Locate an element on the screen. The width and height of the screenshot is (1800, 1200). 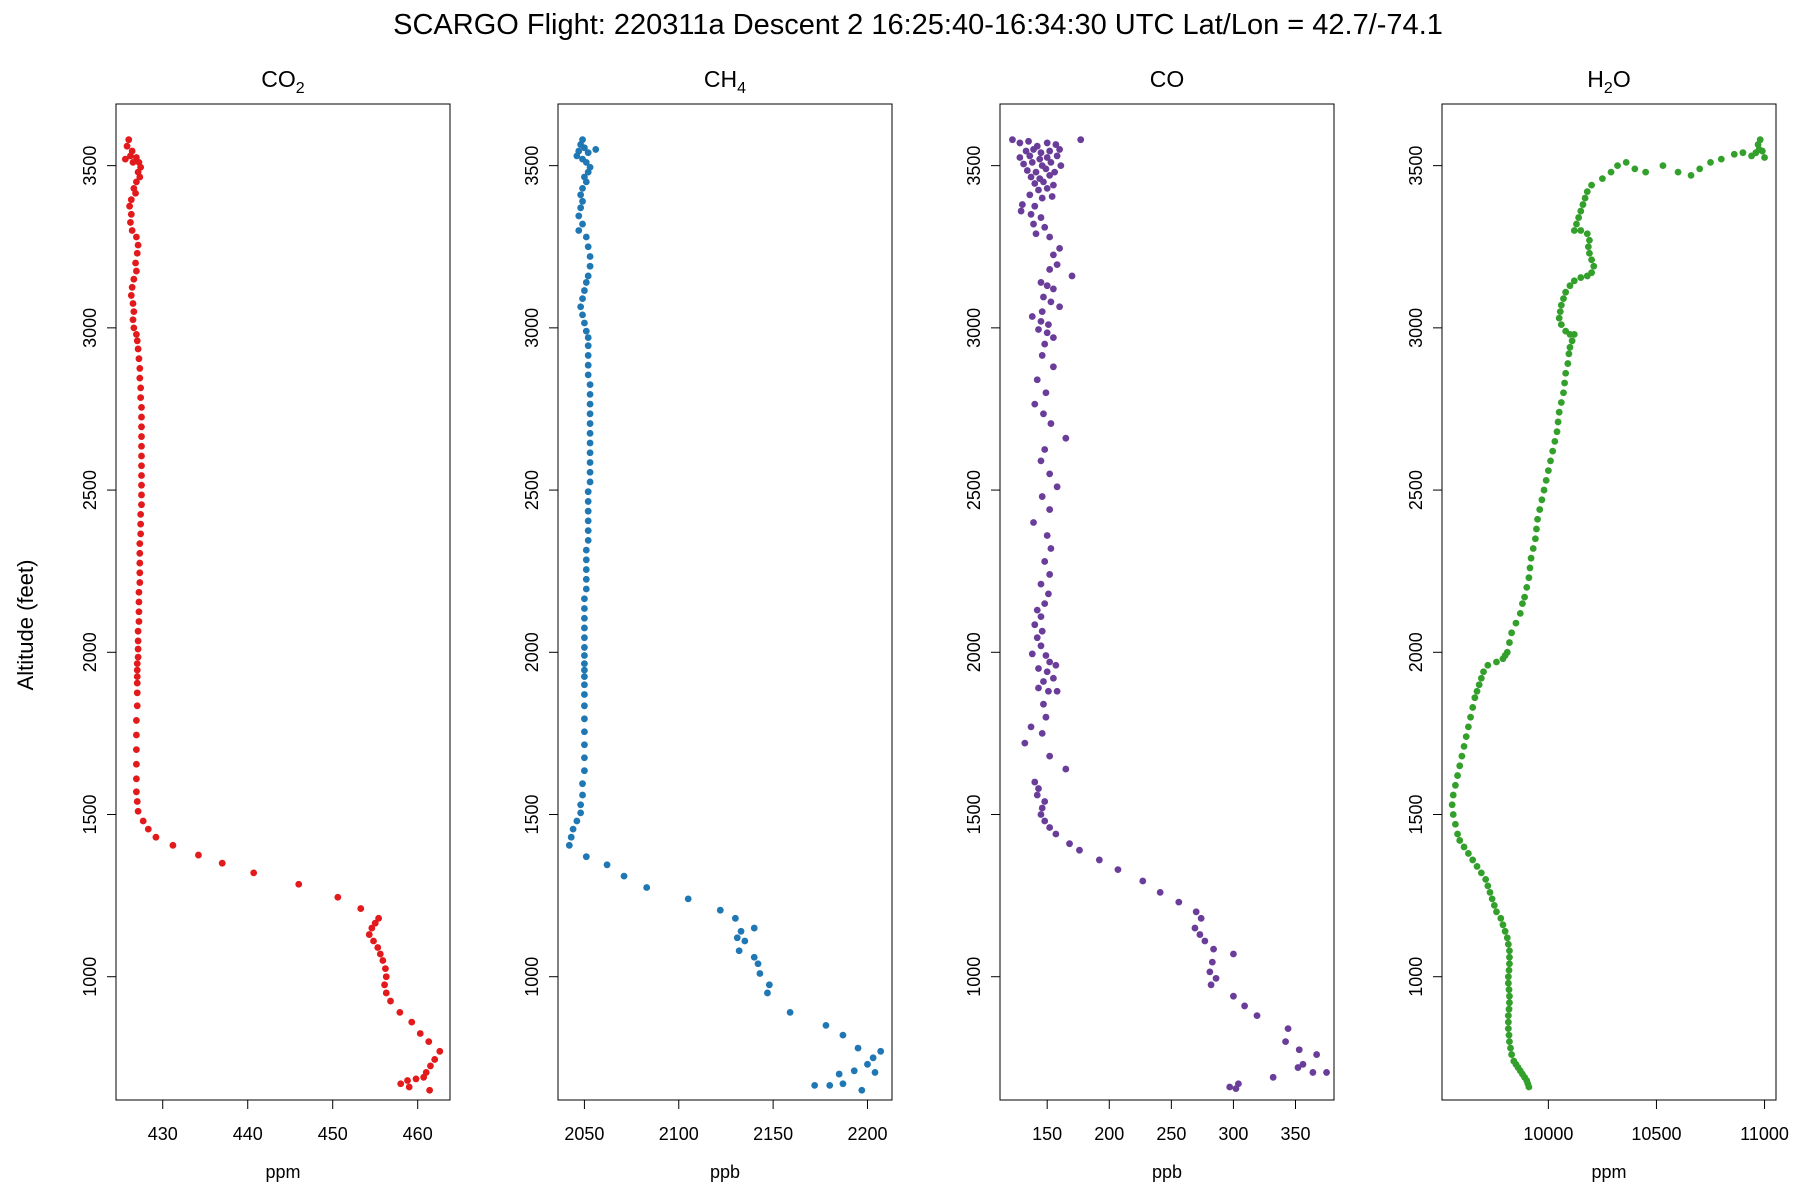
x-tick-label: 200 is located at coordinates (1109, 1134).